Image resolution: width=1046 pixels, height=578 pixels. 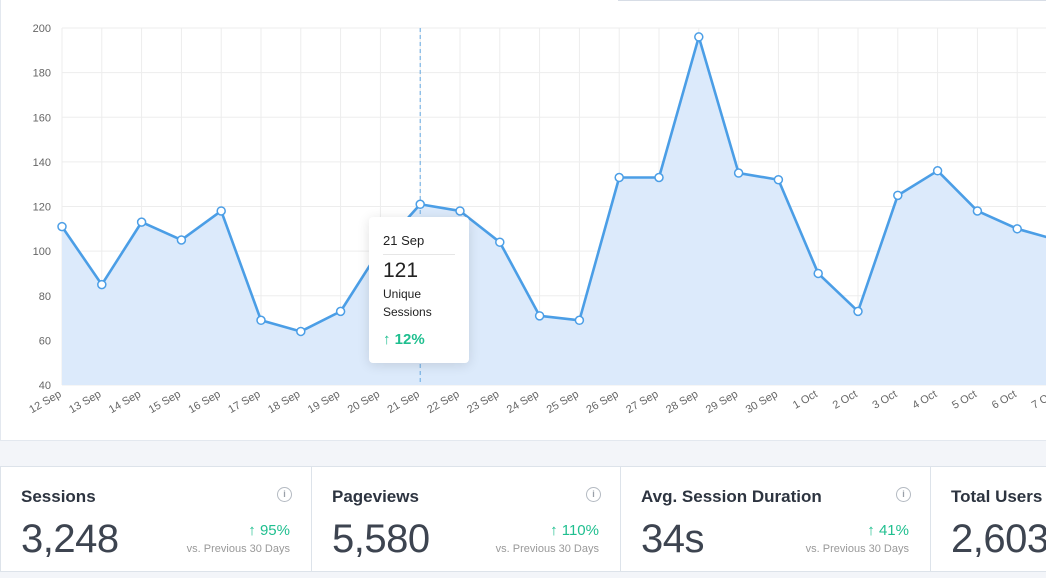 I want to click on total-users-card: Total Users 2,603, so click(x=988, y=519).